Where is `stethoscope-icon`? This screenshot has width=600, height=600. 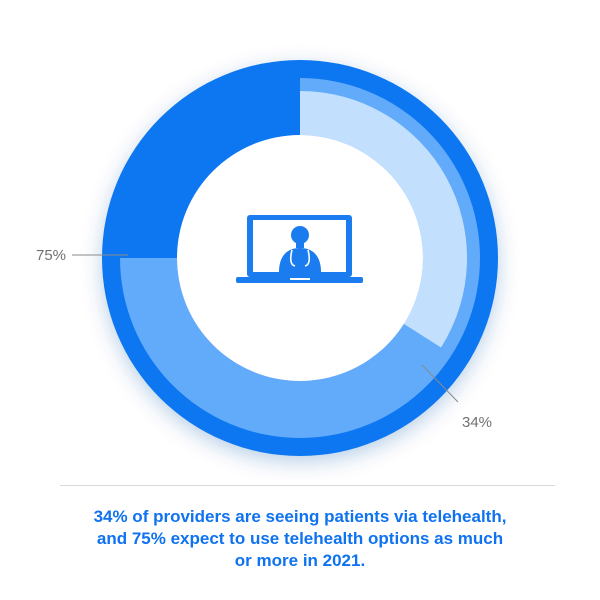
stethoscope-icon is located at coordinates (300, 258).